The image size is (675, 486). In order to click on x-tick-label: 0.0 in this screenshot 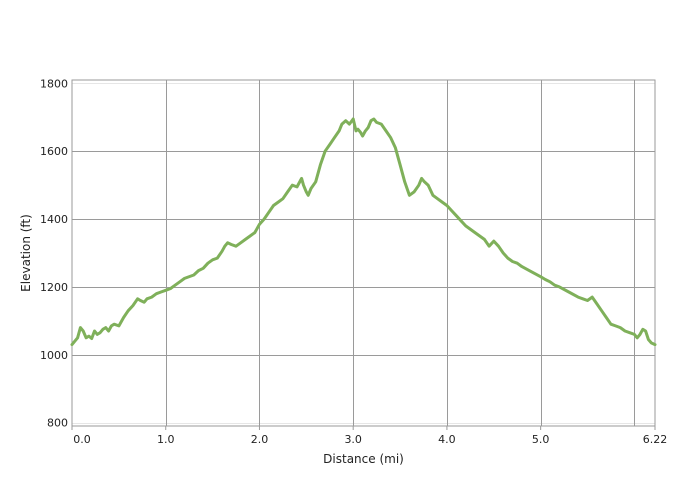, I will do `click(82, 439)`.